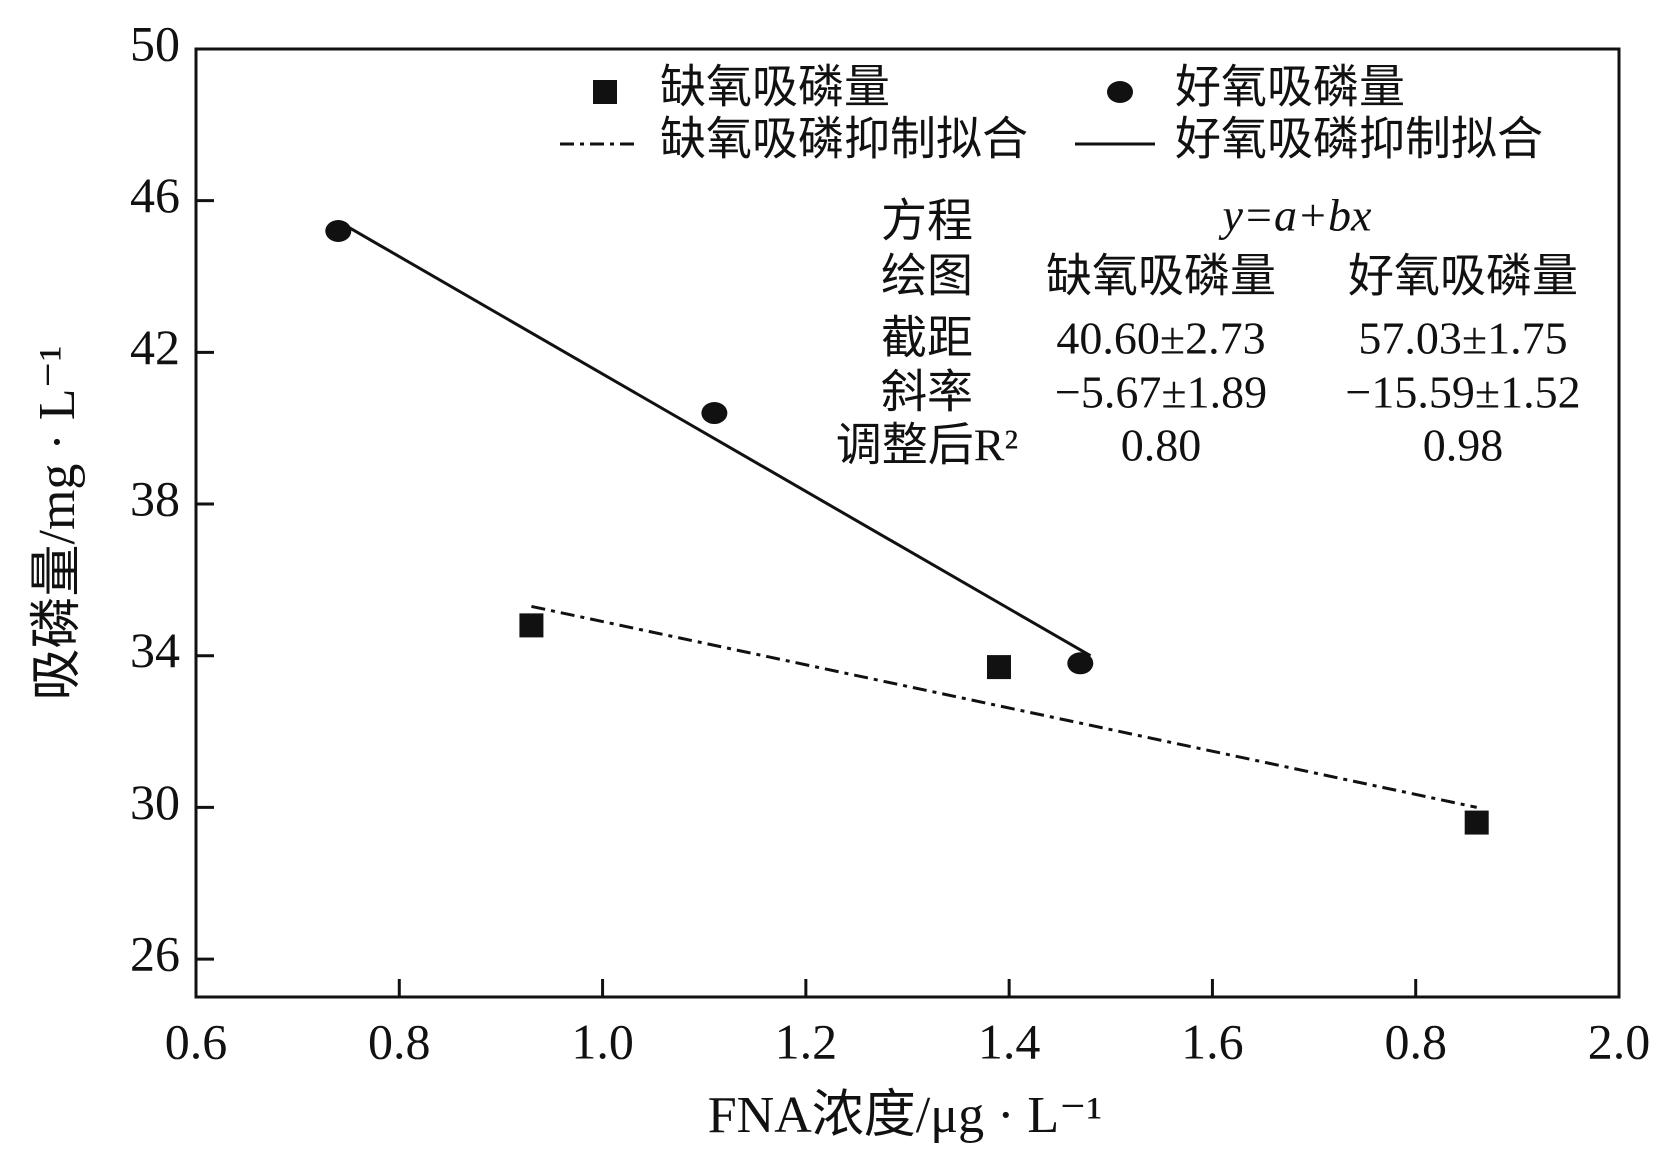 Image resolution: width=1672 pixels, height=1162 pixels. I want to click on fit-line, so click(1004, 706).